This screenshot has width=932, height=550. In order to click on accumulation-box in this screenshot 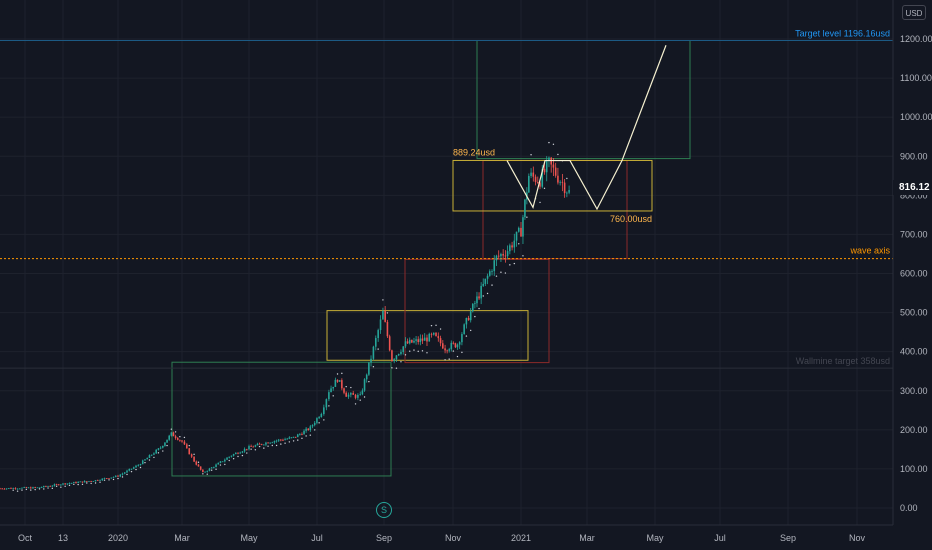, I will do `click(281, 419)`.